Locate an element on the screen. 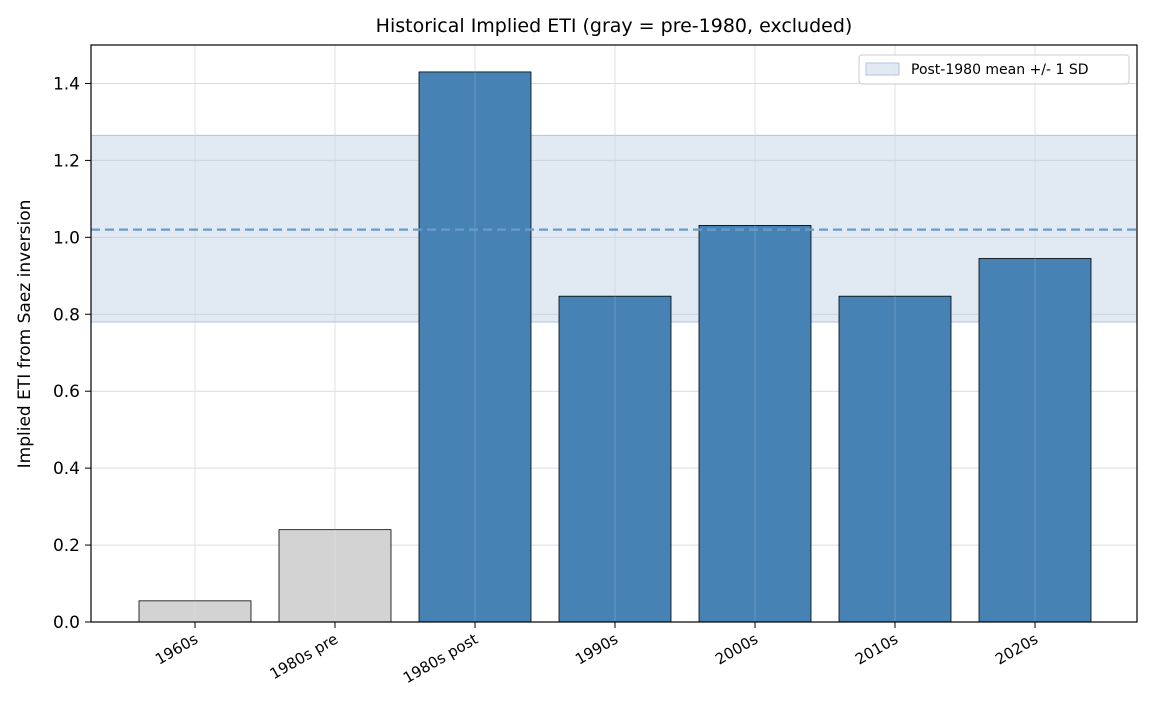 This screenshot has height=720, width=1152. x-tick-label: 2020s is located at coordinates (1016, 649).